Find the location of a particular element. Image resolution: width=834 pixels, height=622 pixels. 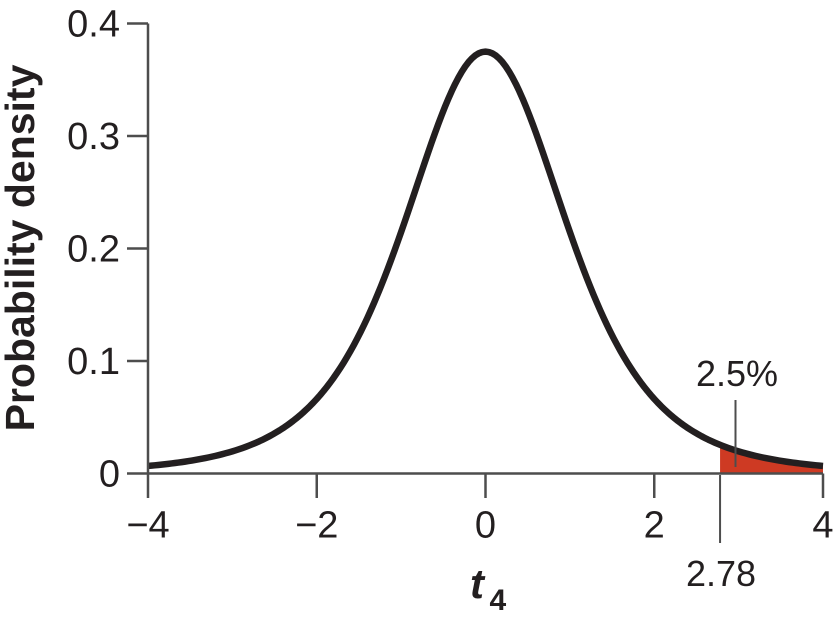

y-axis-title: Probability density is located at coordinates (21, 247).